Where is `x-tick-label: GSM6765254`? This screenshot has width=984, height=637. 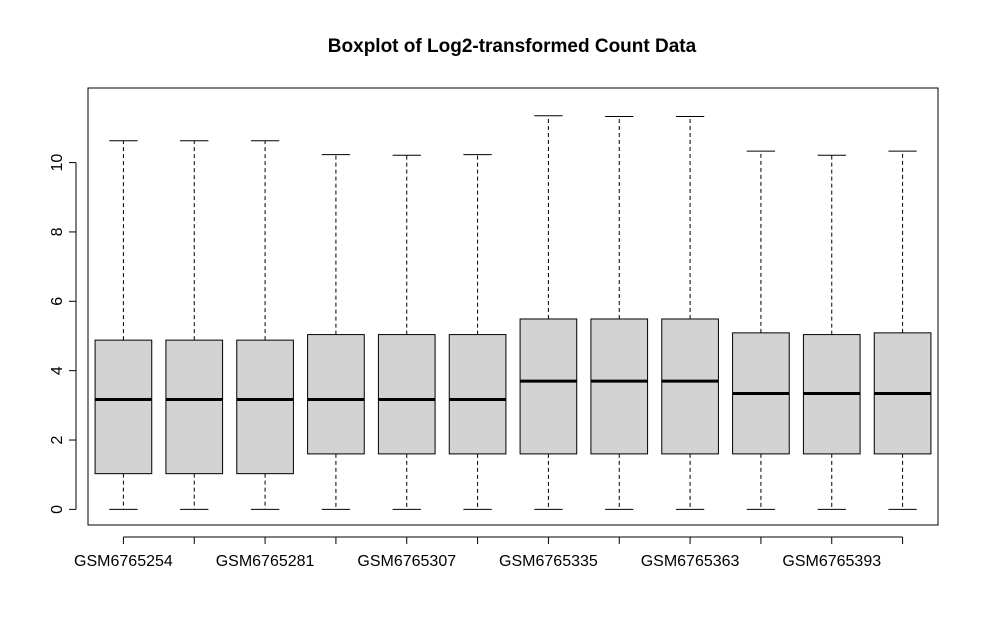 x-tick-label: GSM6765254 is located at coordinates (123, 561).